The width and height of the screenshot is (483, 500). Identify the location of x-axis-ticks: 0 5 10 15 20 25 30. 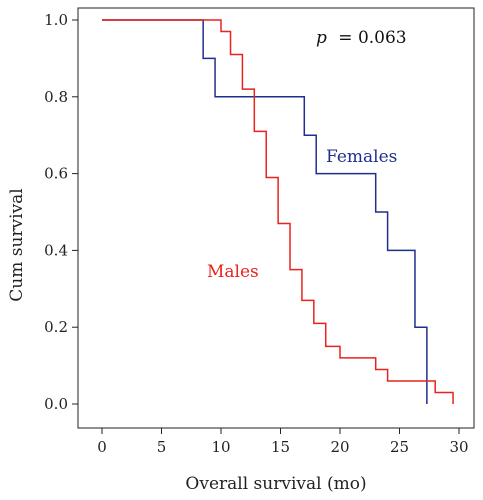
(283, 442).